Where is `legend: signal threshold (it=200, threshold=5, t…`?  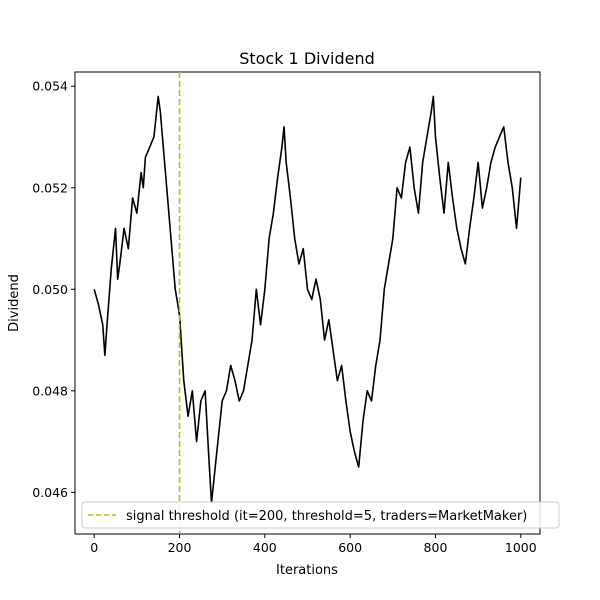
legend: signal threshold (it=200, threshold=5, t… is located at coordinates (320, 515).